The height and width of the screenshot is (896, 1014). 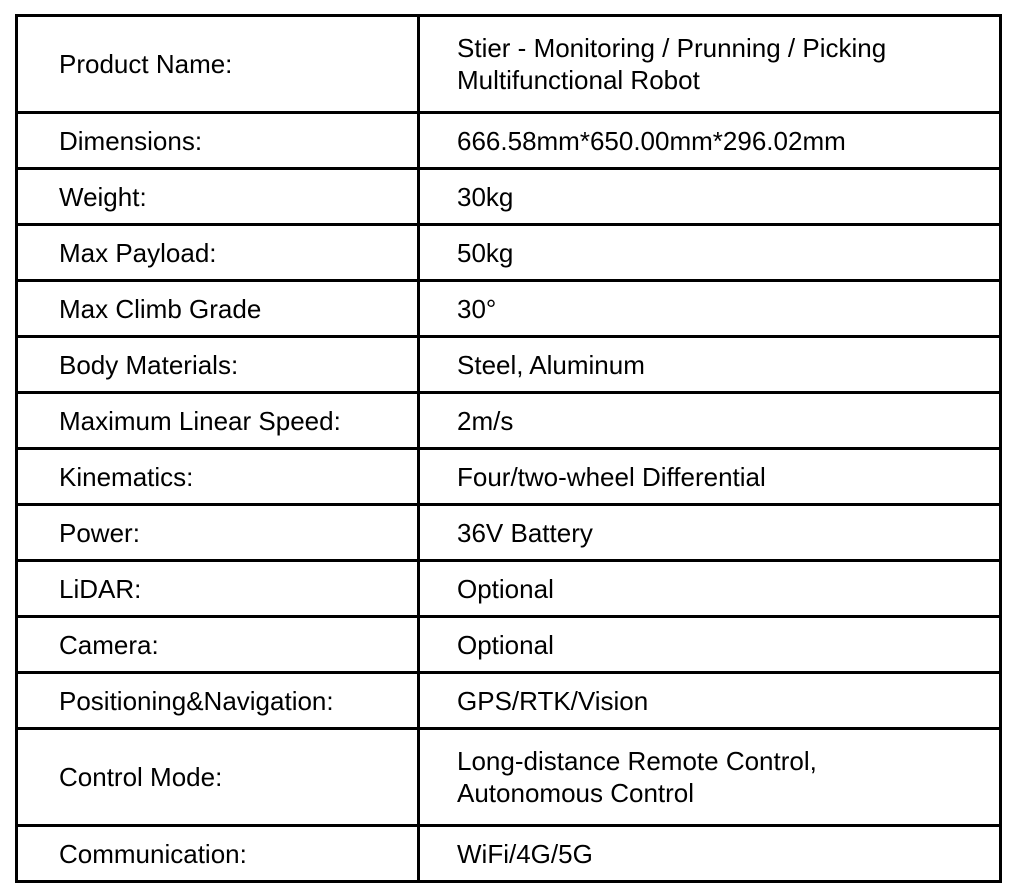 I want to click on spec-label-power: Power:, so click(x=217, y=532).